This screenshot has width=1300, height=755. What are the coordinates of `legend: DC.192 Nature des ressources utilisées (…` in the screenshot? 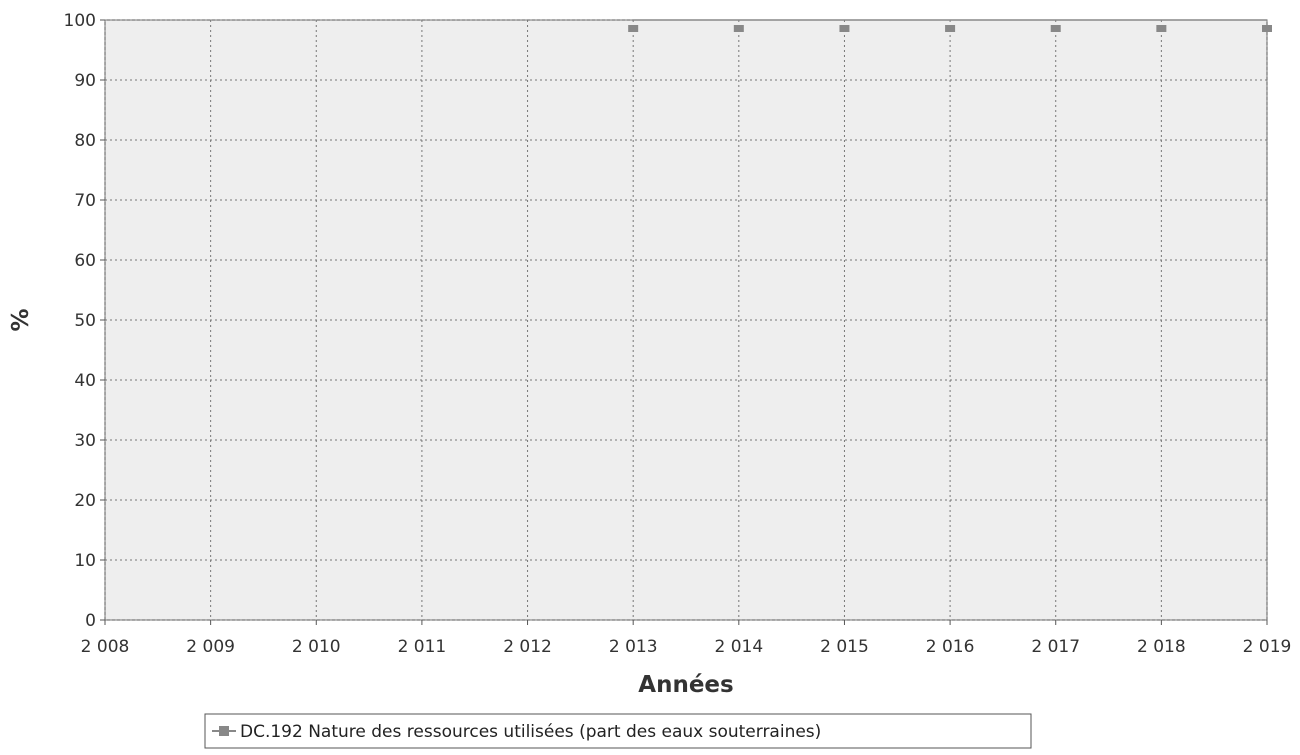 It's located at (618, 731).